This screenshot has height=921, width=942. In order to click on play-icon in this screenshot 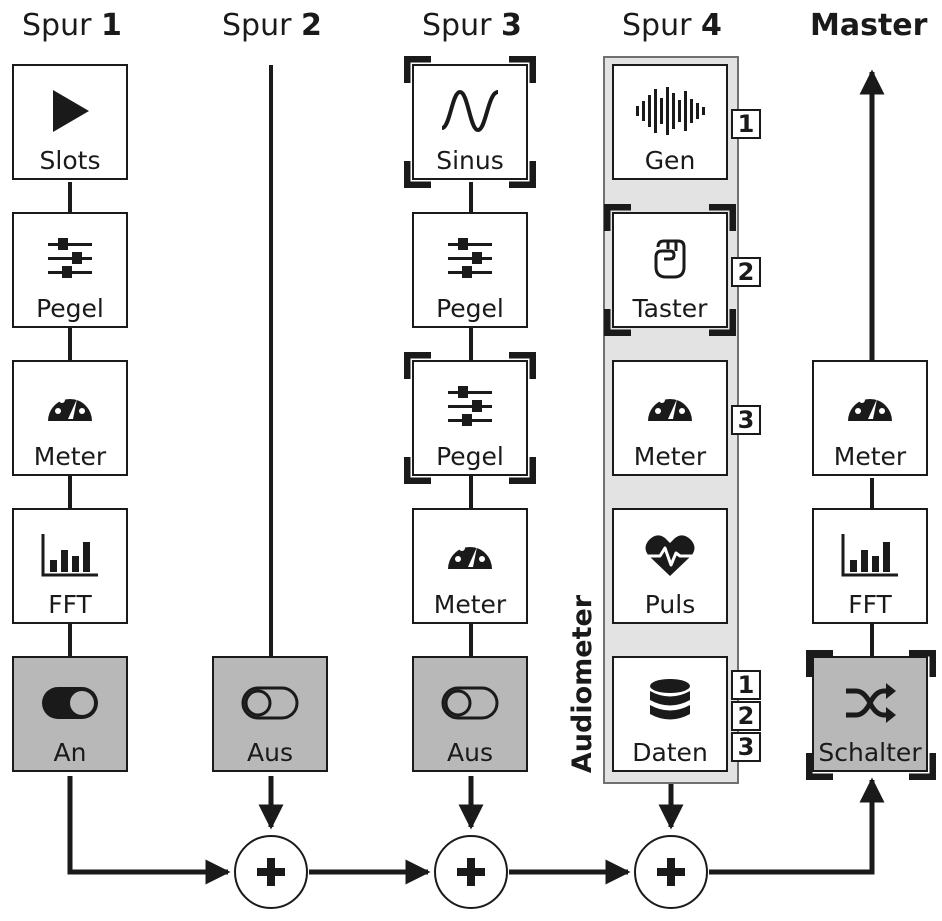, I will do `click(70, 111)`.